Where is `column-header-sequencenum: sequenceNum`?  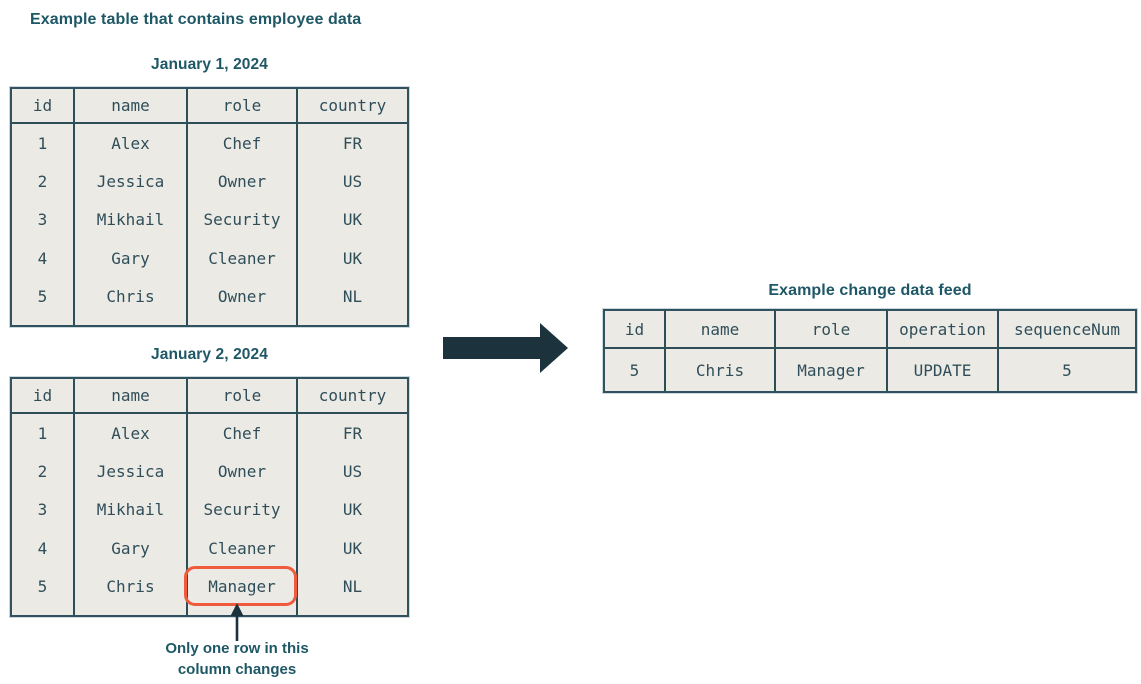
column-header-sequencenum: sequenceNum is located at coordinates (1066, 329).